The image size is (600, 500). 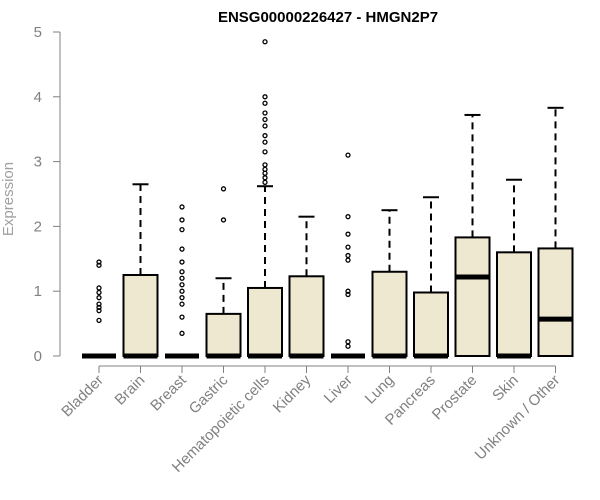 What do you see at coordinates (455, 398) in the screenshot?
I see `x-tick-label: Prostate` at bounding box center [455, 398].